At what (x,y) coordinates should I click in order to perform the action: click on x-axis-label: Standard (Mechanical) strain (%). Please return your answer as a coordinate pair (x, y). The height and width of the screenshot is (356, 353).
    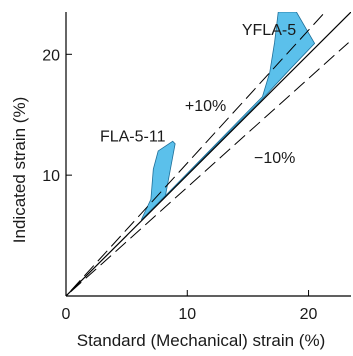
    Looking at the image, I should click on (201, 340).